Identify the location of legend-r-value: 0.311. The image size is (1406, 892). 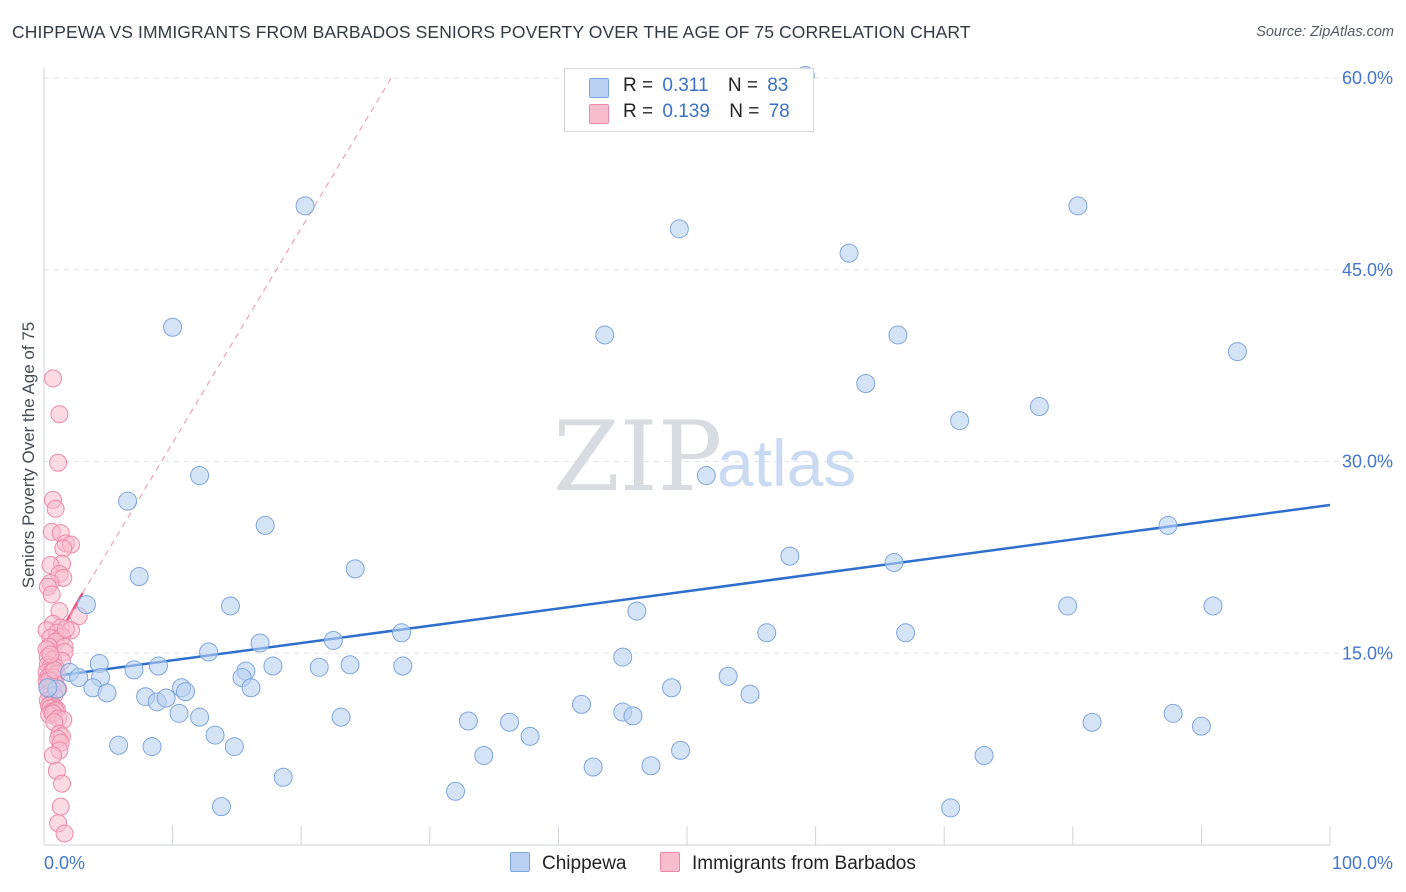
(685, 85).